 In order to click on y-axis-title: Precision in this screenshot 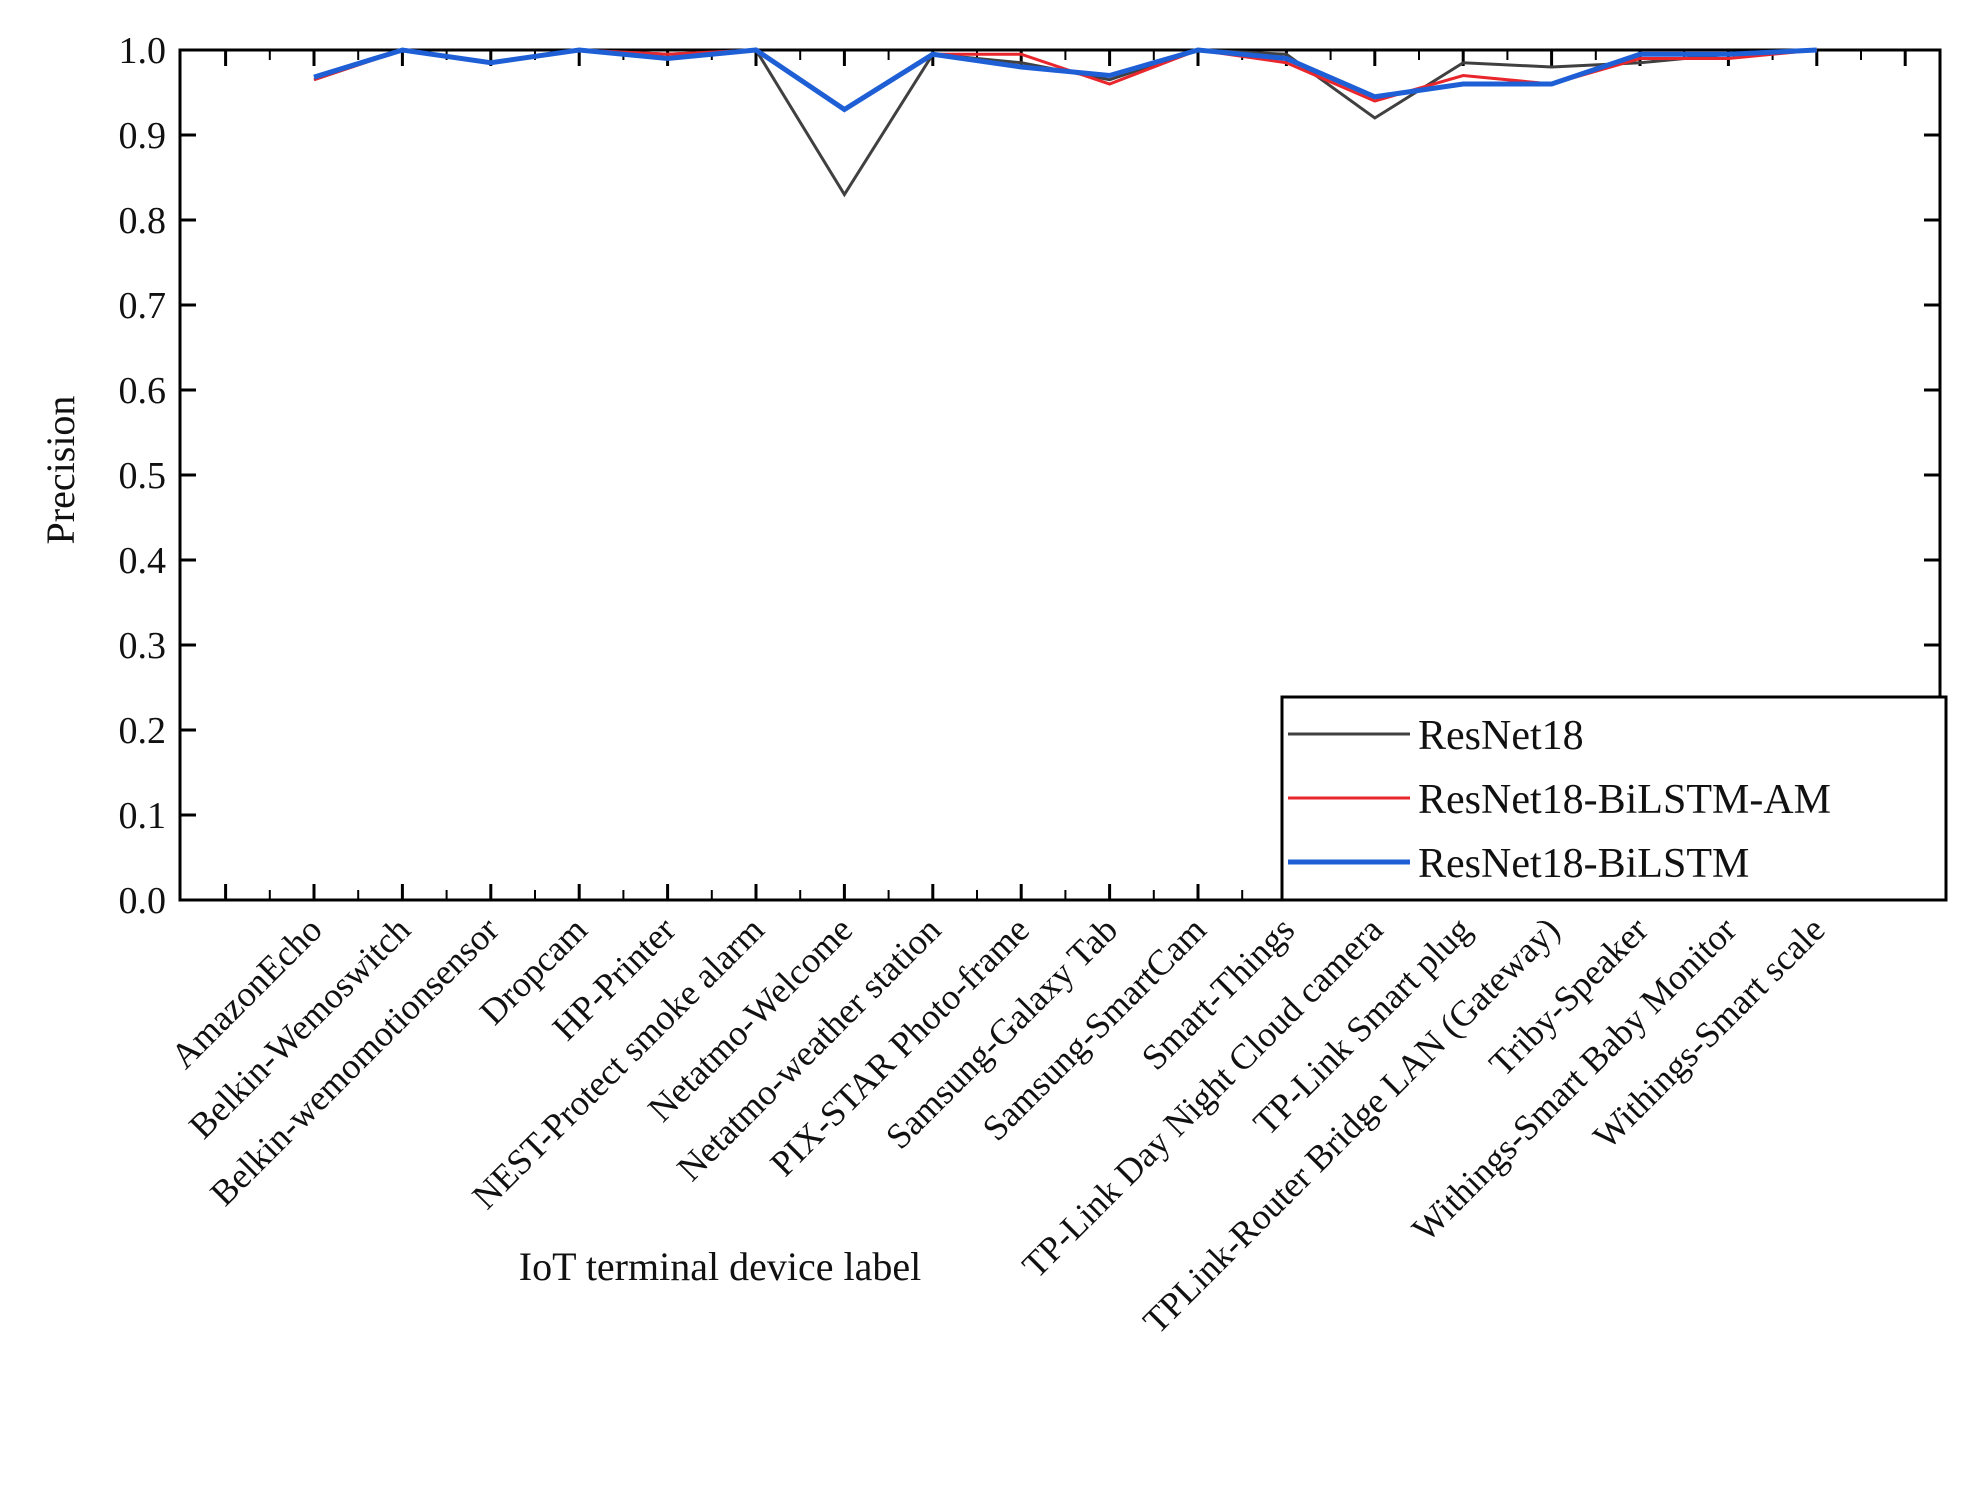, I will do `click(60, 470)`.